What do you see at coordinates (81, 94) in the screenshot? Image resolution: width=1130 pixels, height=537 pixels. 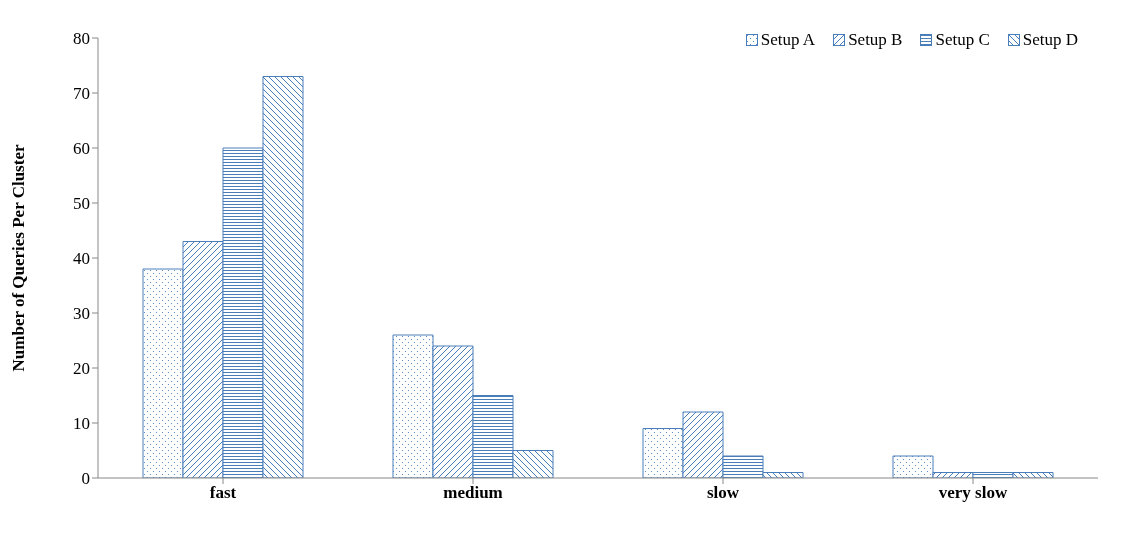 I see `y-tick-label: 70` at bounding box center [81, 94].